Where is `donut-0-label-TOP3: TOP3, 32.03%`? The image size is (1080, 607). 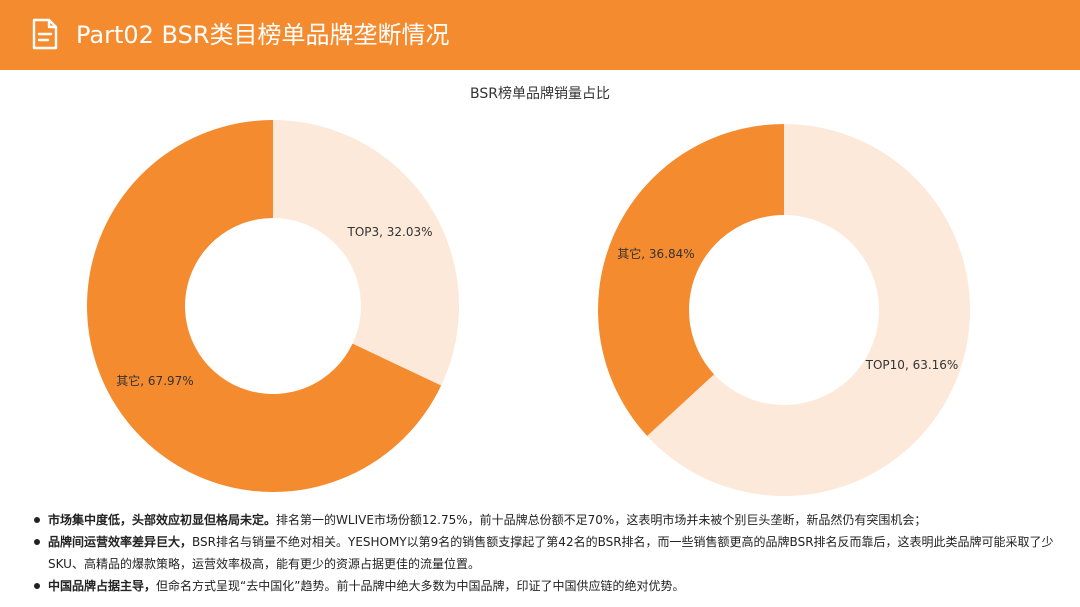
donut-0-label-TOP3: TOP3, 32.03% is located at coordinates (389, 232).